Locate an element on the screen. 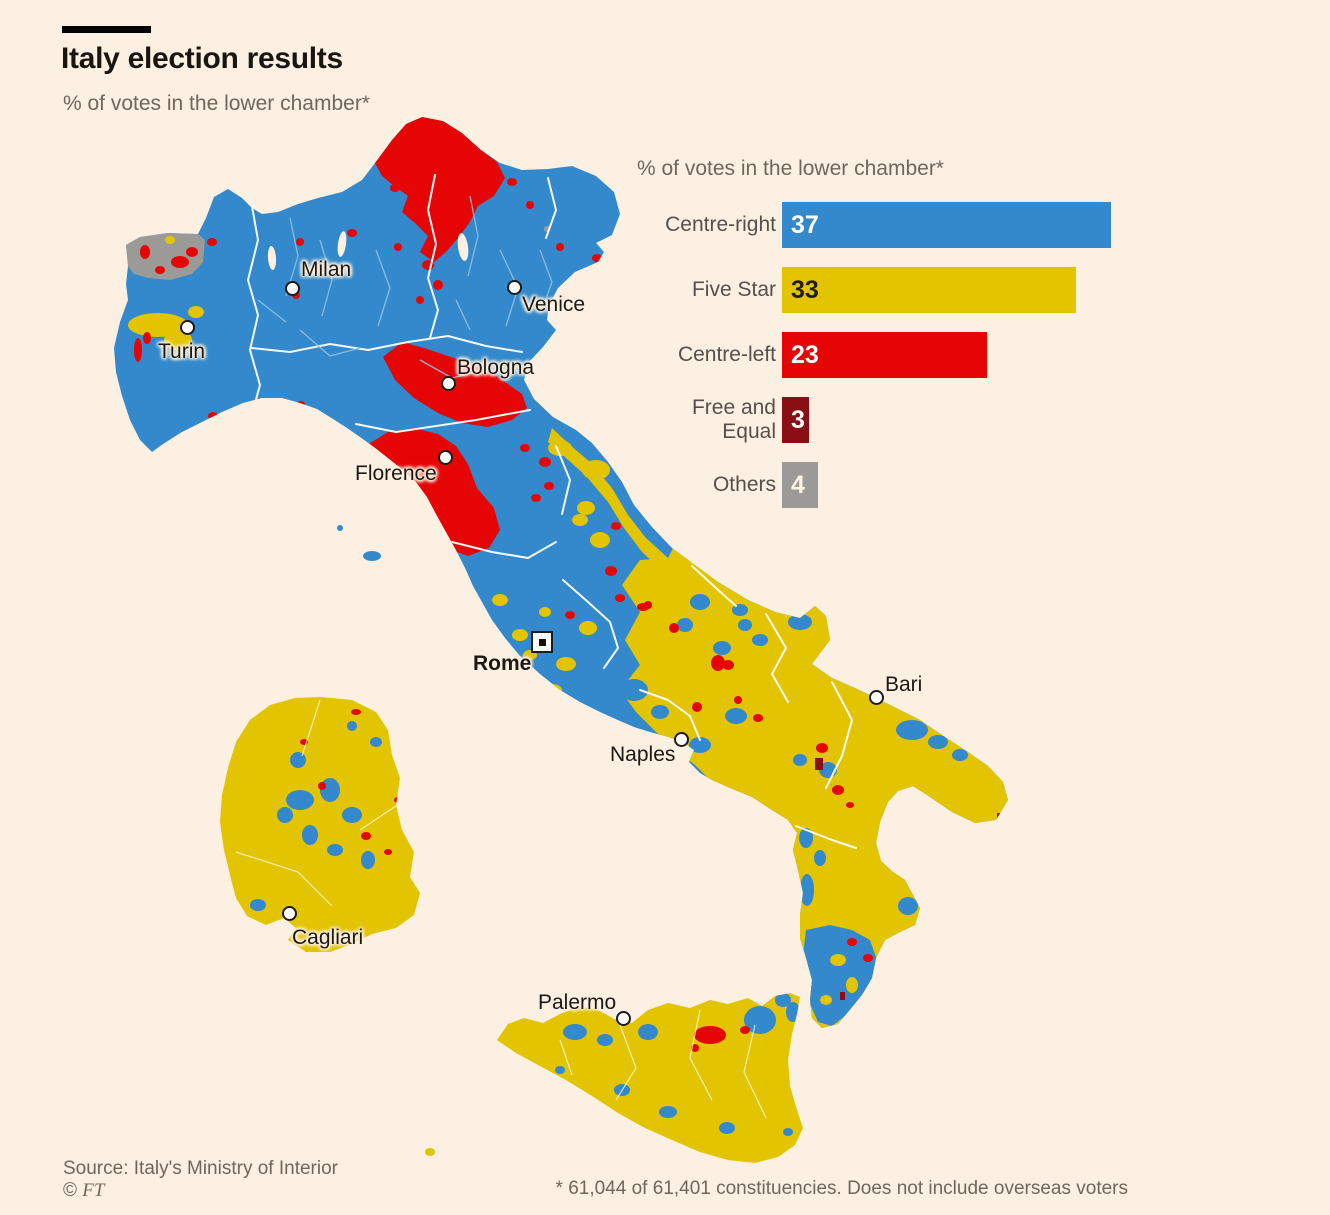  map-sardinia-base is located at coordinates (320, 824).